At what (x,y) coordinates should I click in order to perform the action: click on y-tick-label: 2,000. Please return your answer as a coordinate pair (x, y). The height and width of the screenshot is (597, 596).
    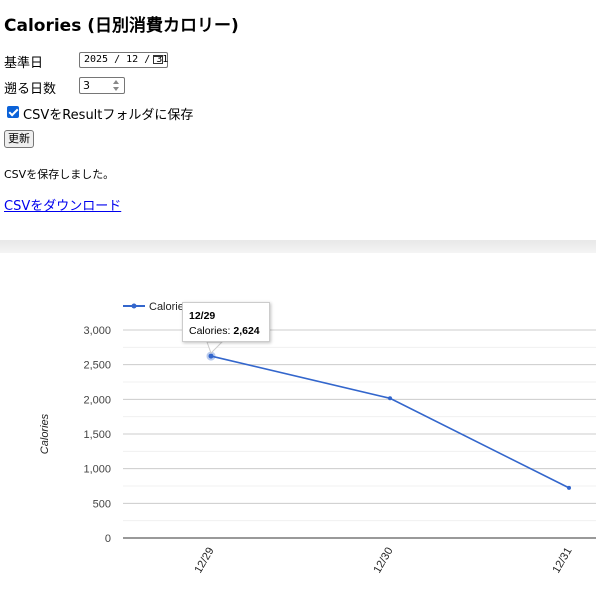
    Looking at the image, I should click on (97, 400).